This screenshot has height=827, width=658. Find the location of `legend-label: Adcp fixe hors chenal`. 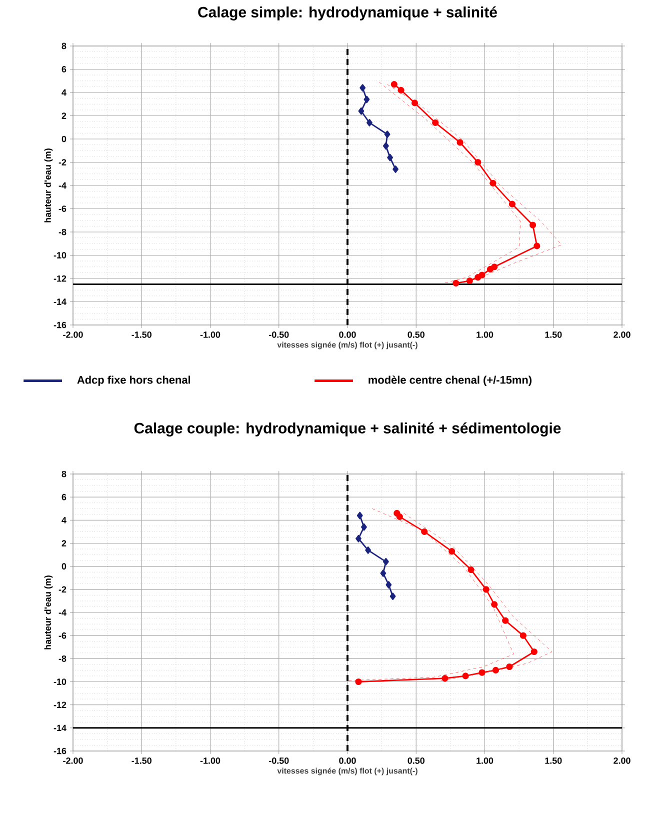

legend-label: Adcp fixe hors chenal is located at coordinates (133, 381).